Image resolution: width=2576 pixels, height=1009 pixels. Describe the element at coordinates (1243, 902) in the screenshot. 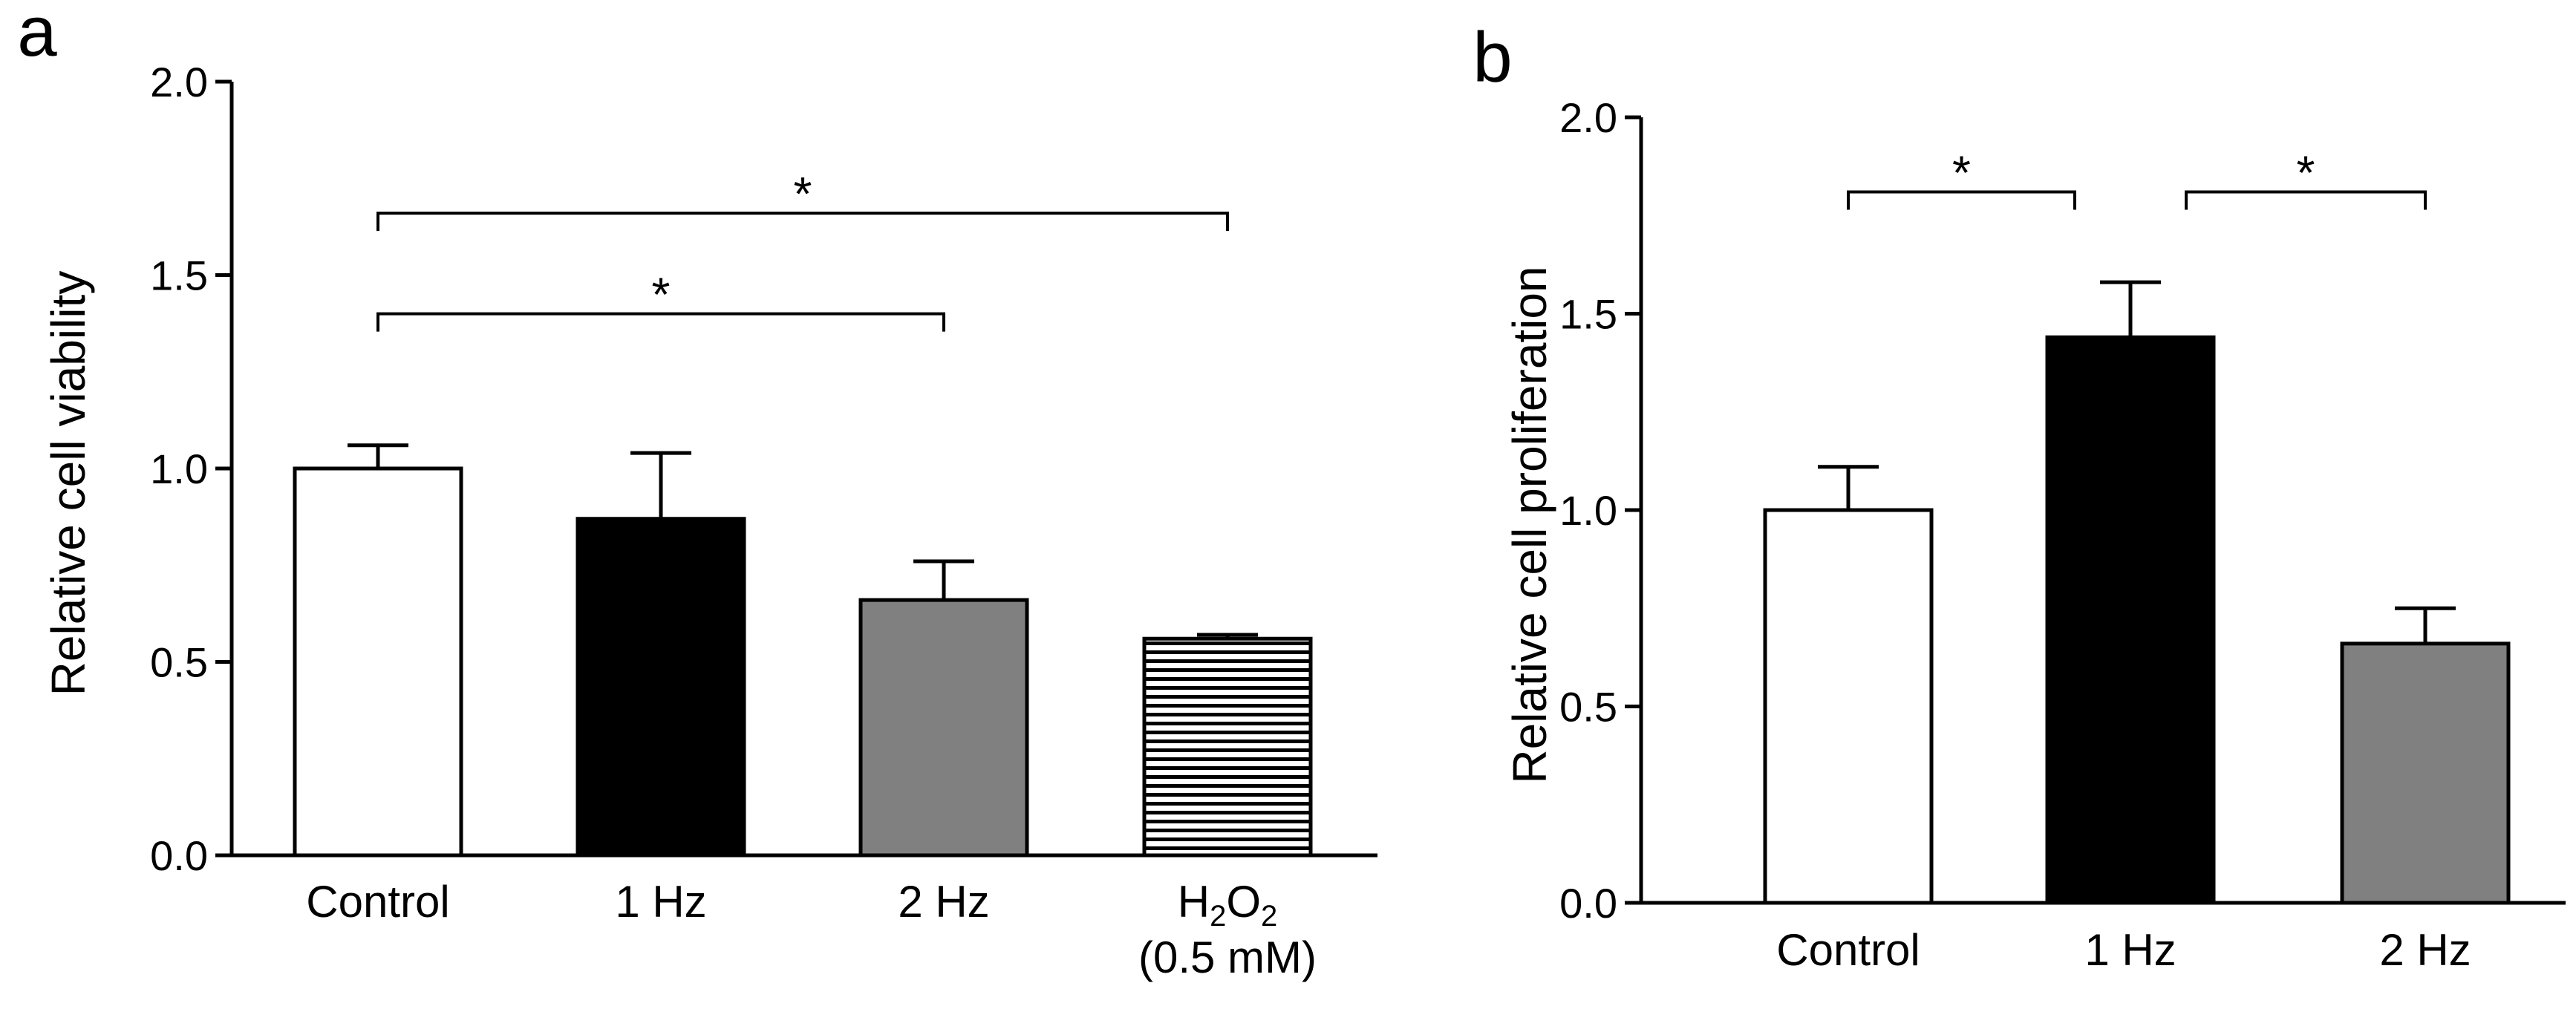

I see `x-tick-label-part: O` at that location.